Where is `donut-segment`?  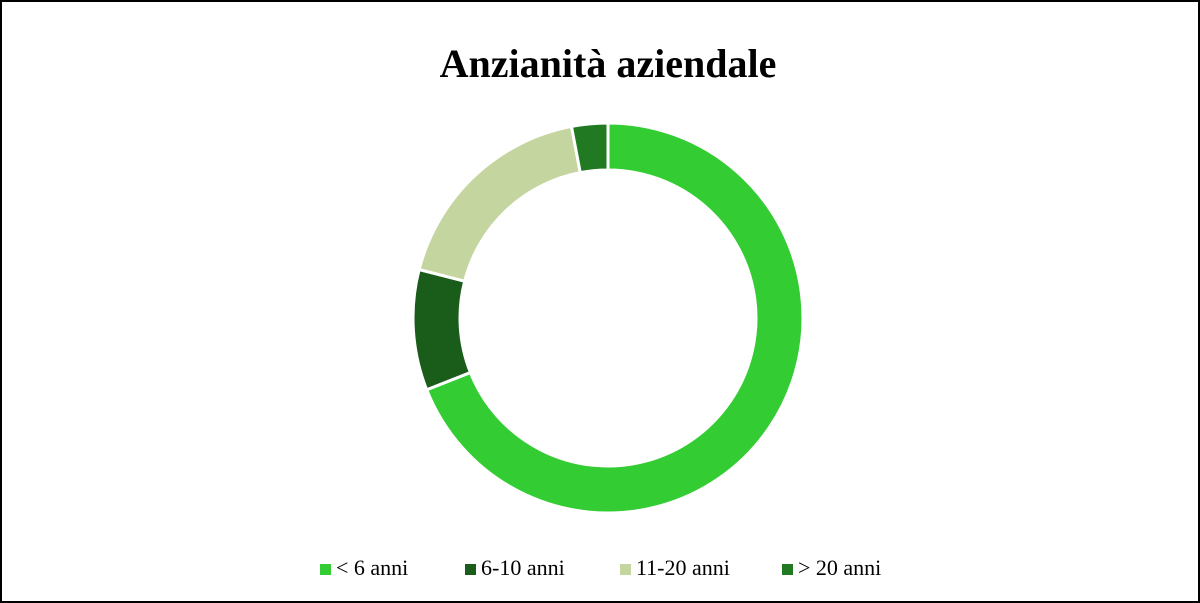
donut-segment is located at coordinates (589, 148).